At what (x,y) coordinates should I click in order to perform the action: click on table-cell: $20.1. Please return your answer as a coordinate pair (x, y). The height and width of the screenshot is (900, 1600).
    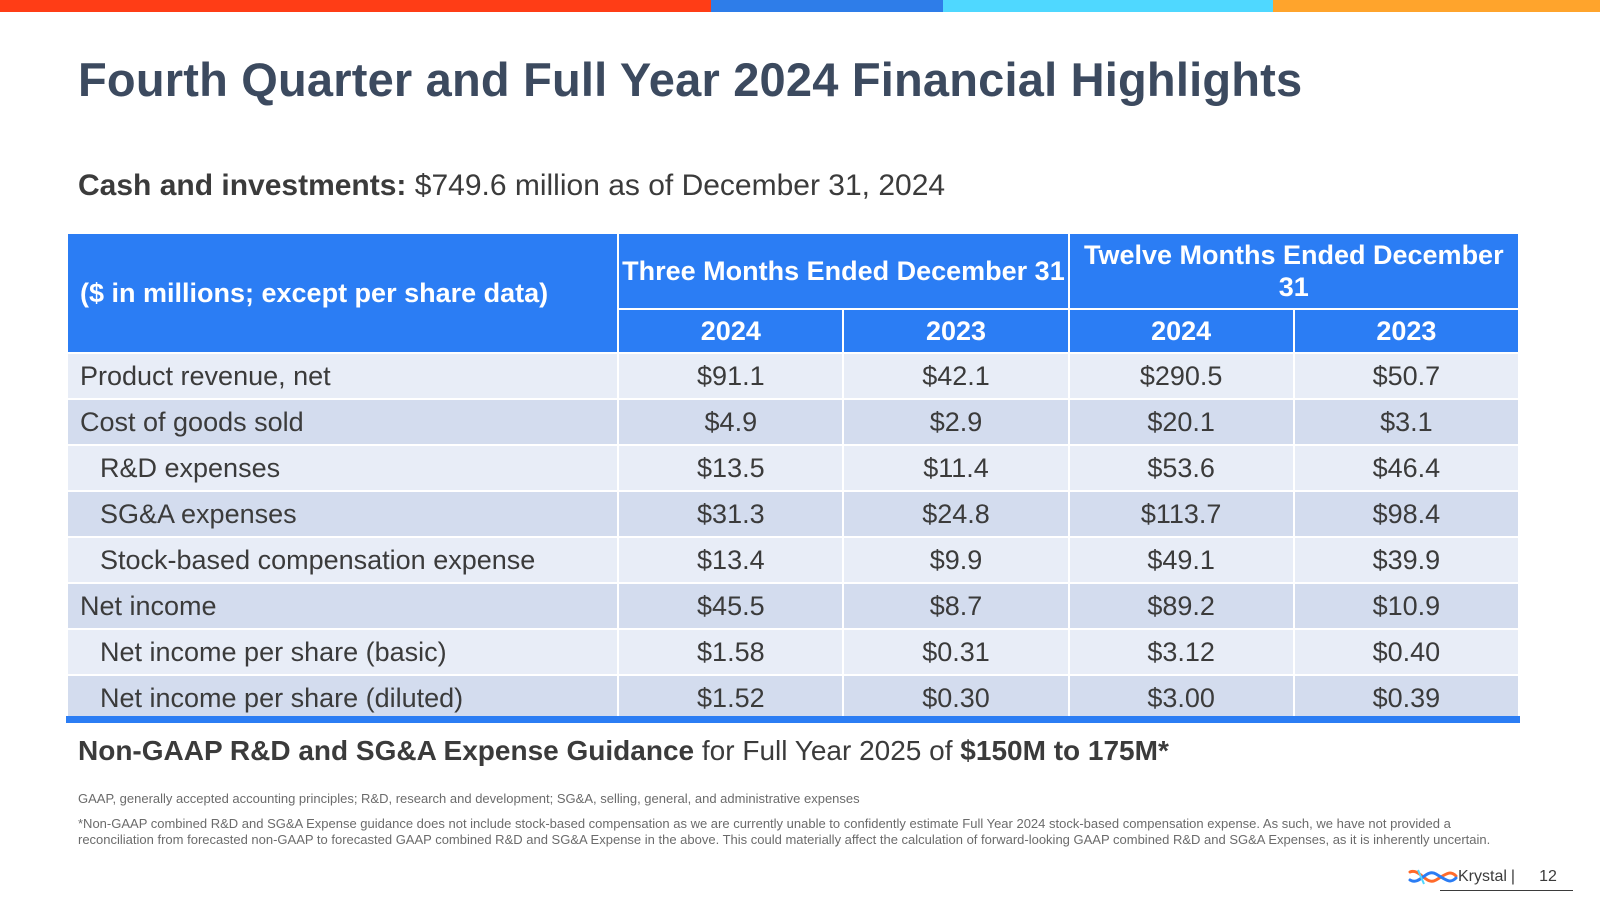
    Looking at the image, I should click on (1181, 422).